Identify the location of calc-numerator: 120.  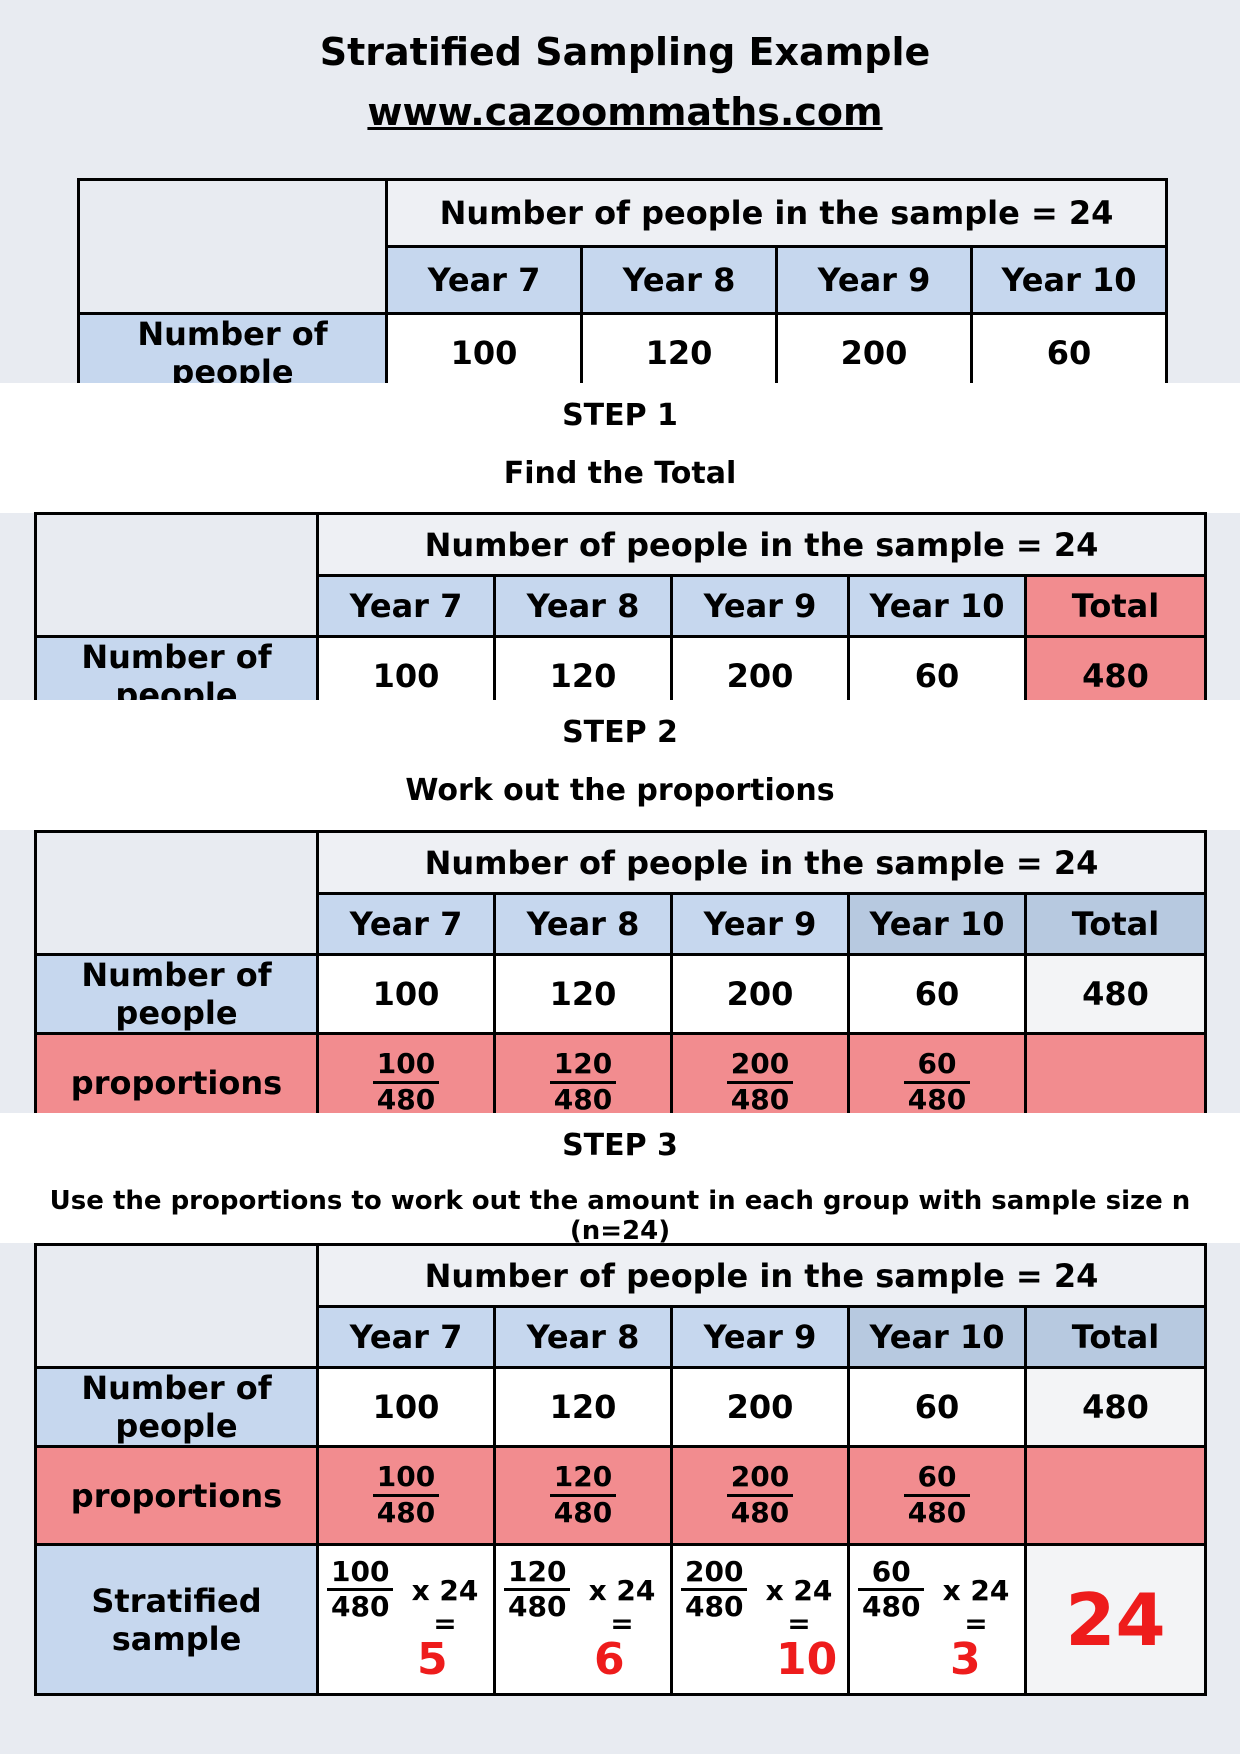
(537, 1573).